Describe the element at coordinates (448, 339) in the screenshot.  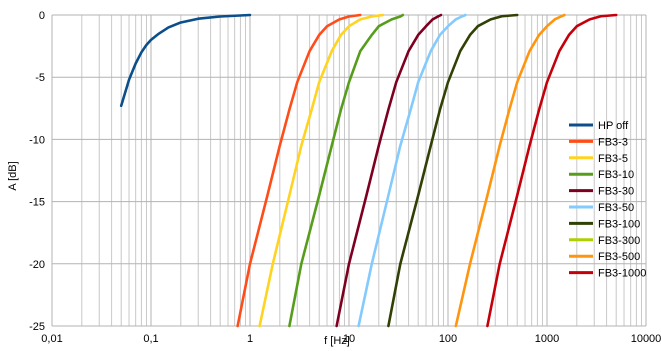
I see `x-tick-label: 100` at that location.